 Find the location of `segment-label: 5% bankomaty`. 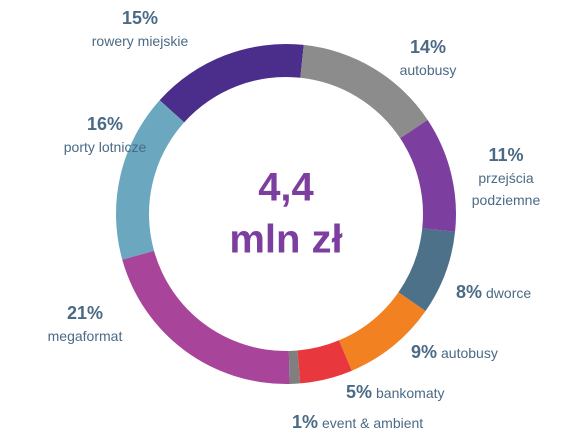

segment-label: 5% bankomaty is located at coordinates (411, 392).